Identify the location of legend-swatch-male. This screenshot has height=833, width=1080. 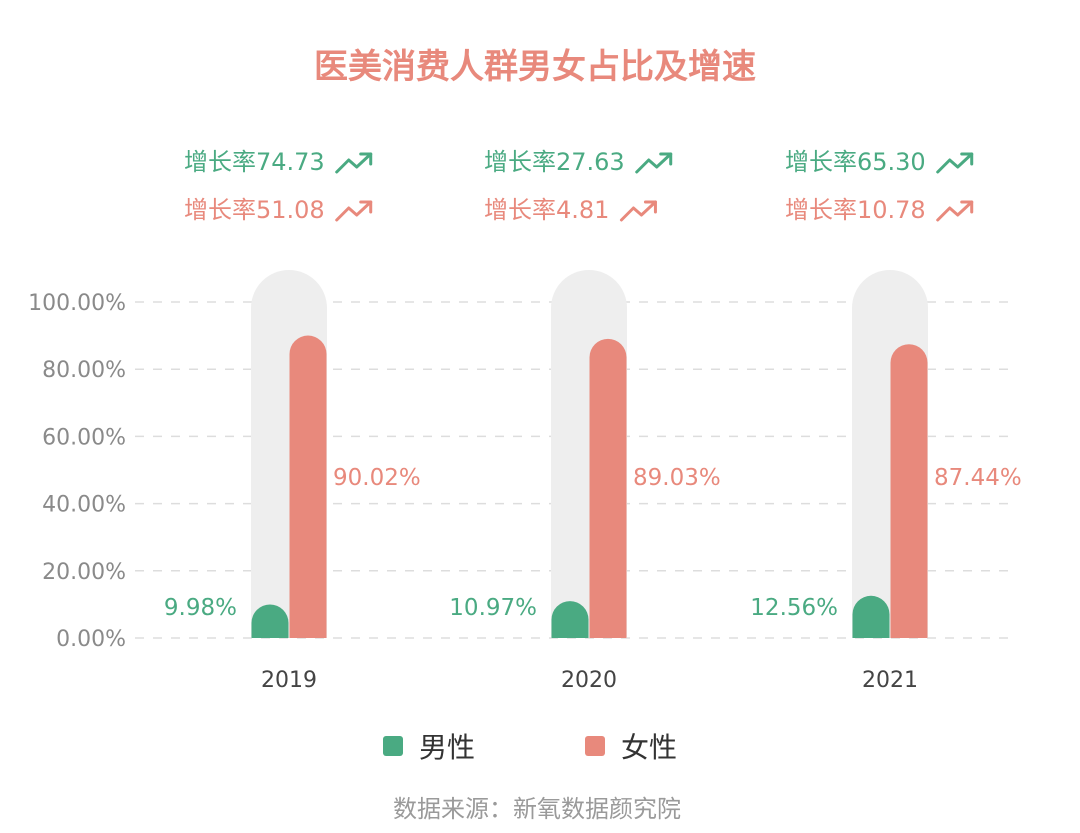
(393, 746).